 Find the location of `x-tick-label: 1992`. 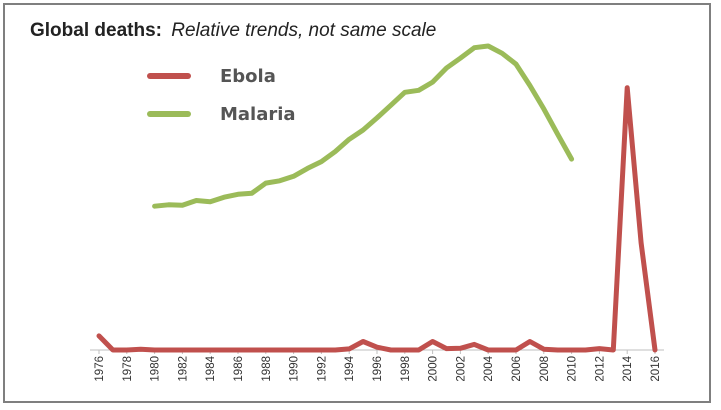

x-tick-label: 1992 is located at coordinates (322, 369).